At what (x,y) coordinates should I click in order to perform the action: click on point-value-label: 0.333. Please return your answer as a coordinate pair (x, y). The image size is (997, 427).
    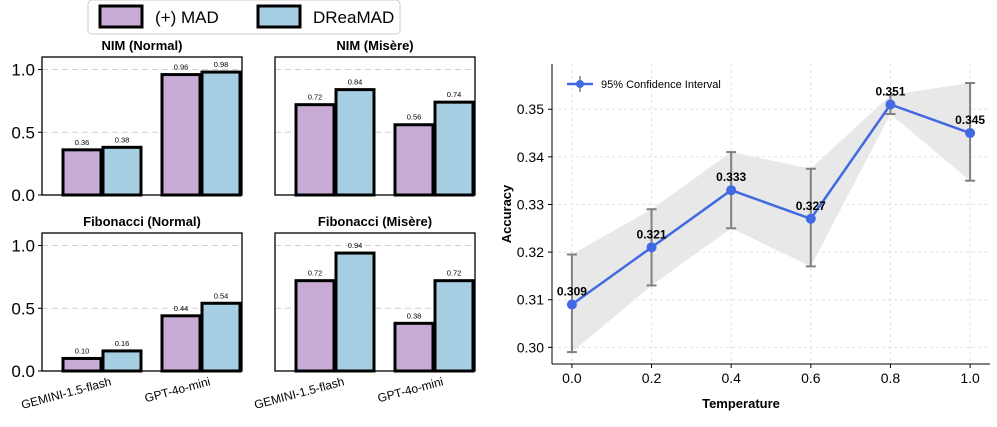
    Looking at the image, I should click on (731, 177).